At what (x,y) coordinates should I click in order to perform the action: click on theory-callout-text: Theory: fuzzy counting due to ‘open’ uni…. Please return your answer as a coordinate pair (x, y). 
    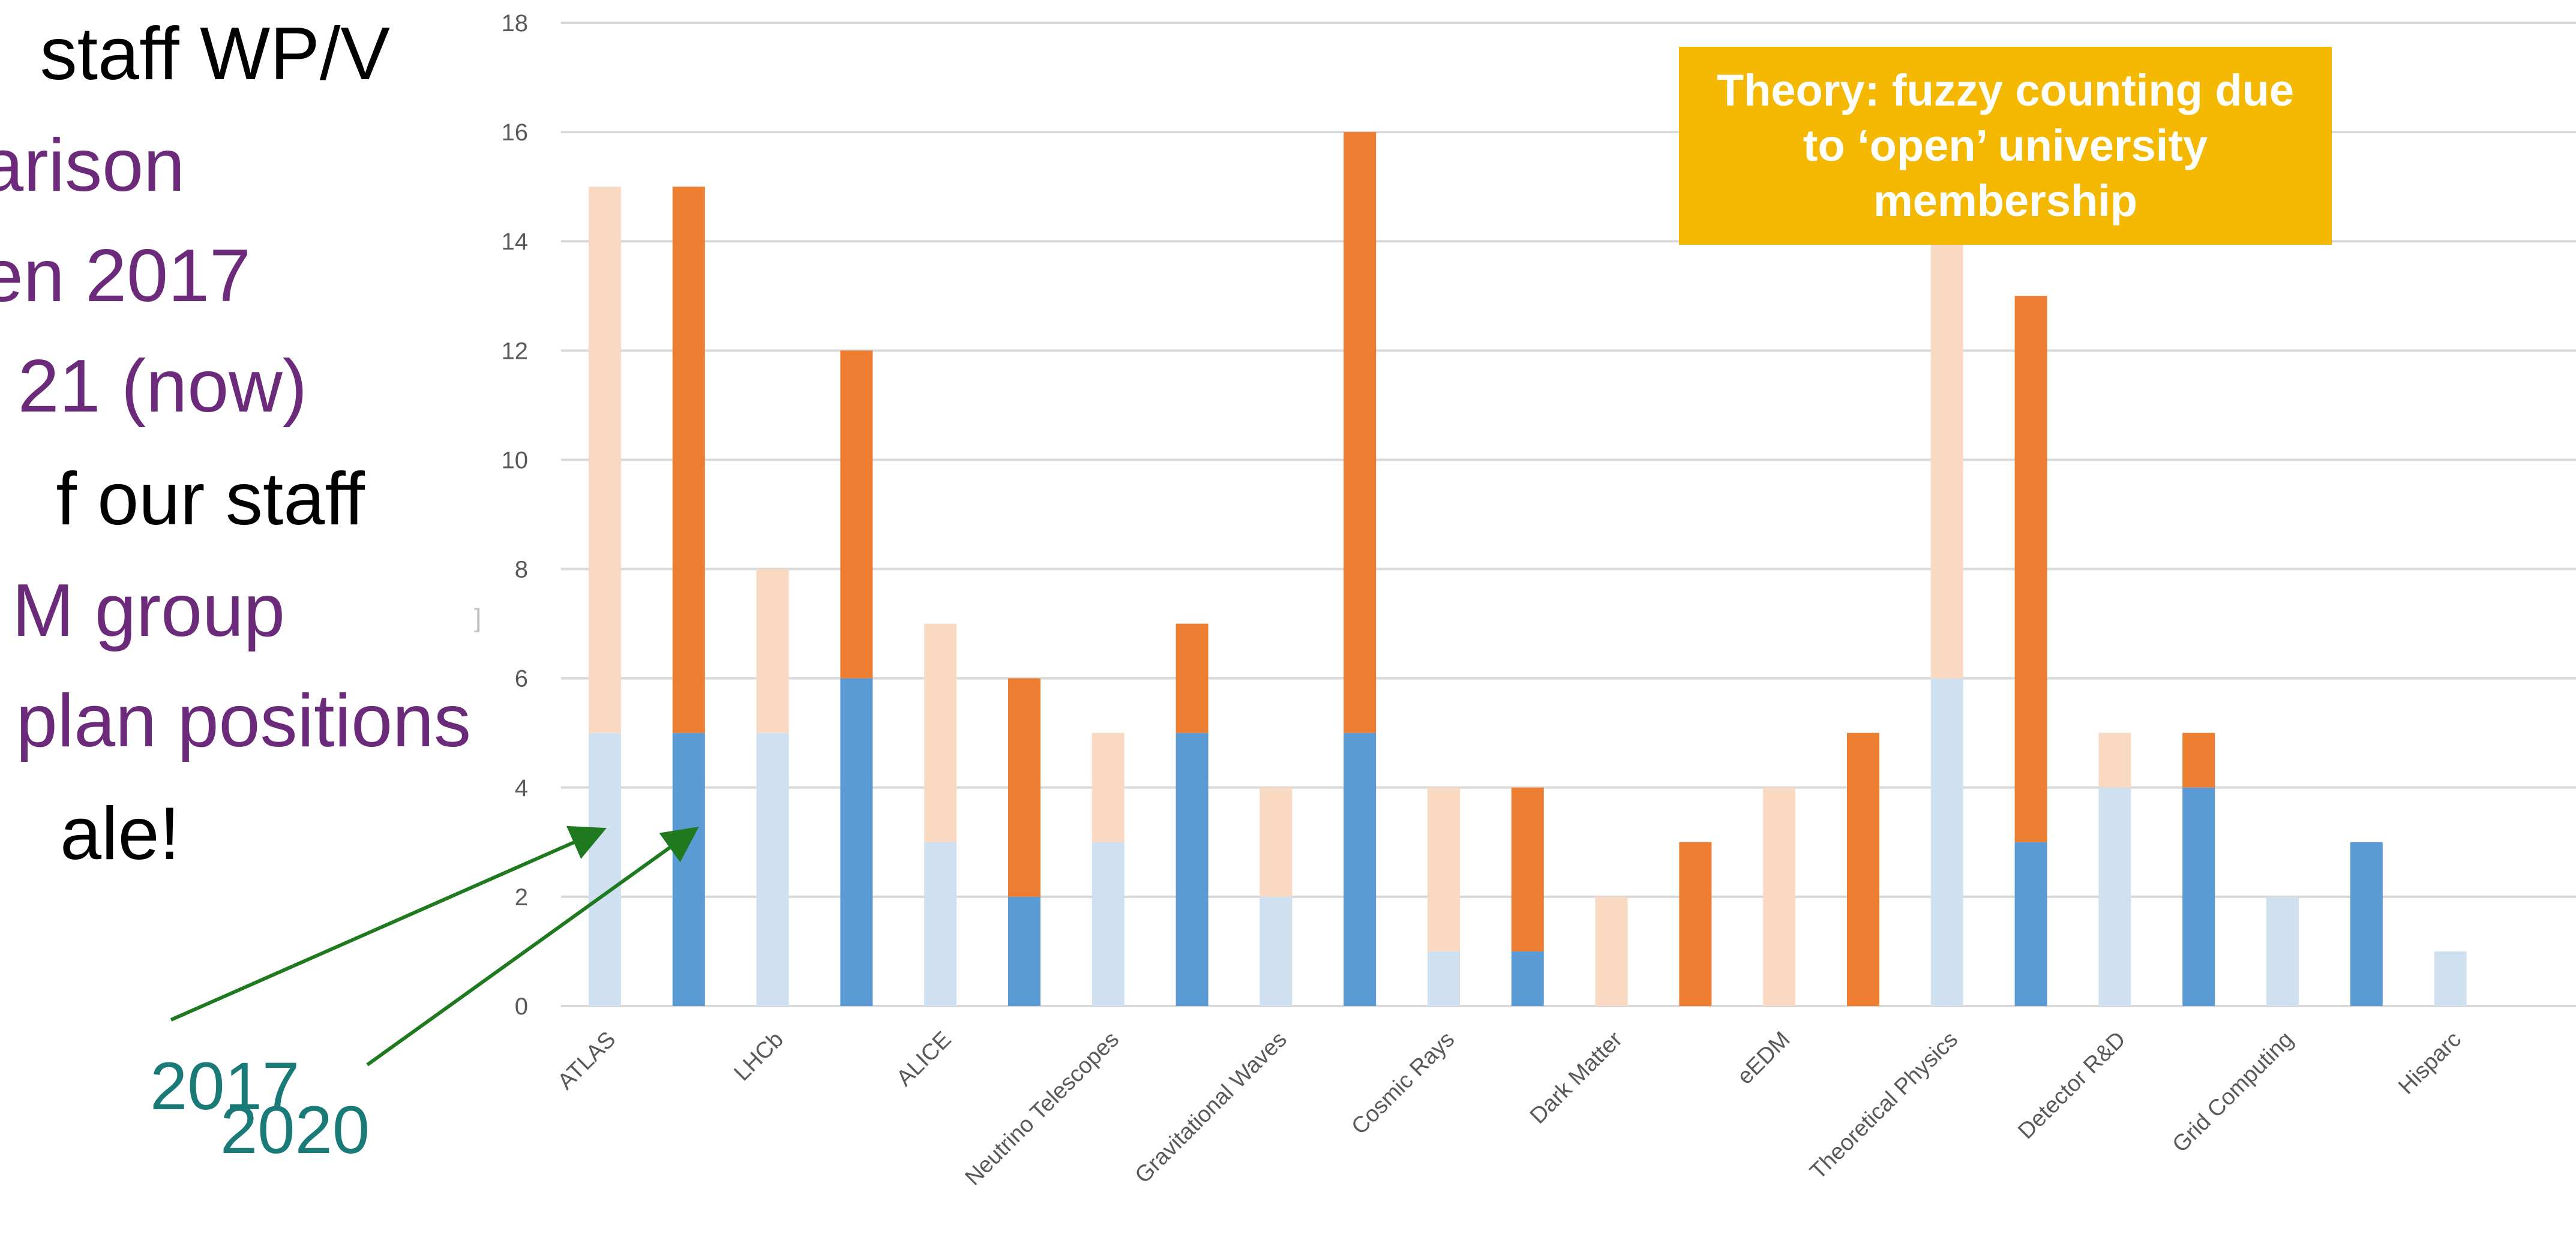
    Looking at the image, I should click on (2005, 145).